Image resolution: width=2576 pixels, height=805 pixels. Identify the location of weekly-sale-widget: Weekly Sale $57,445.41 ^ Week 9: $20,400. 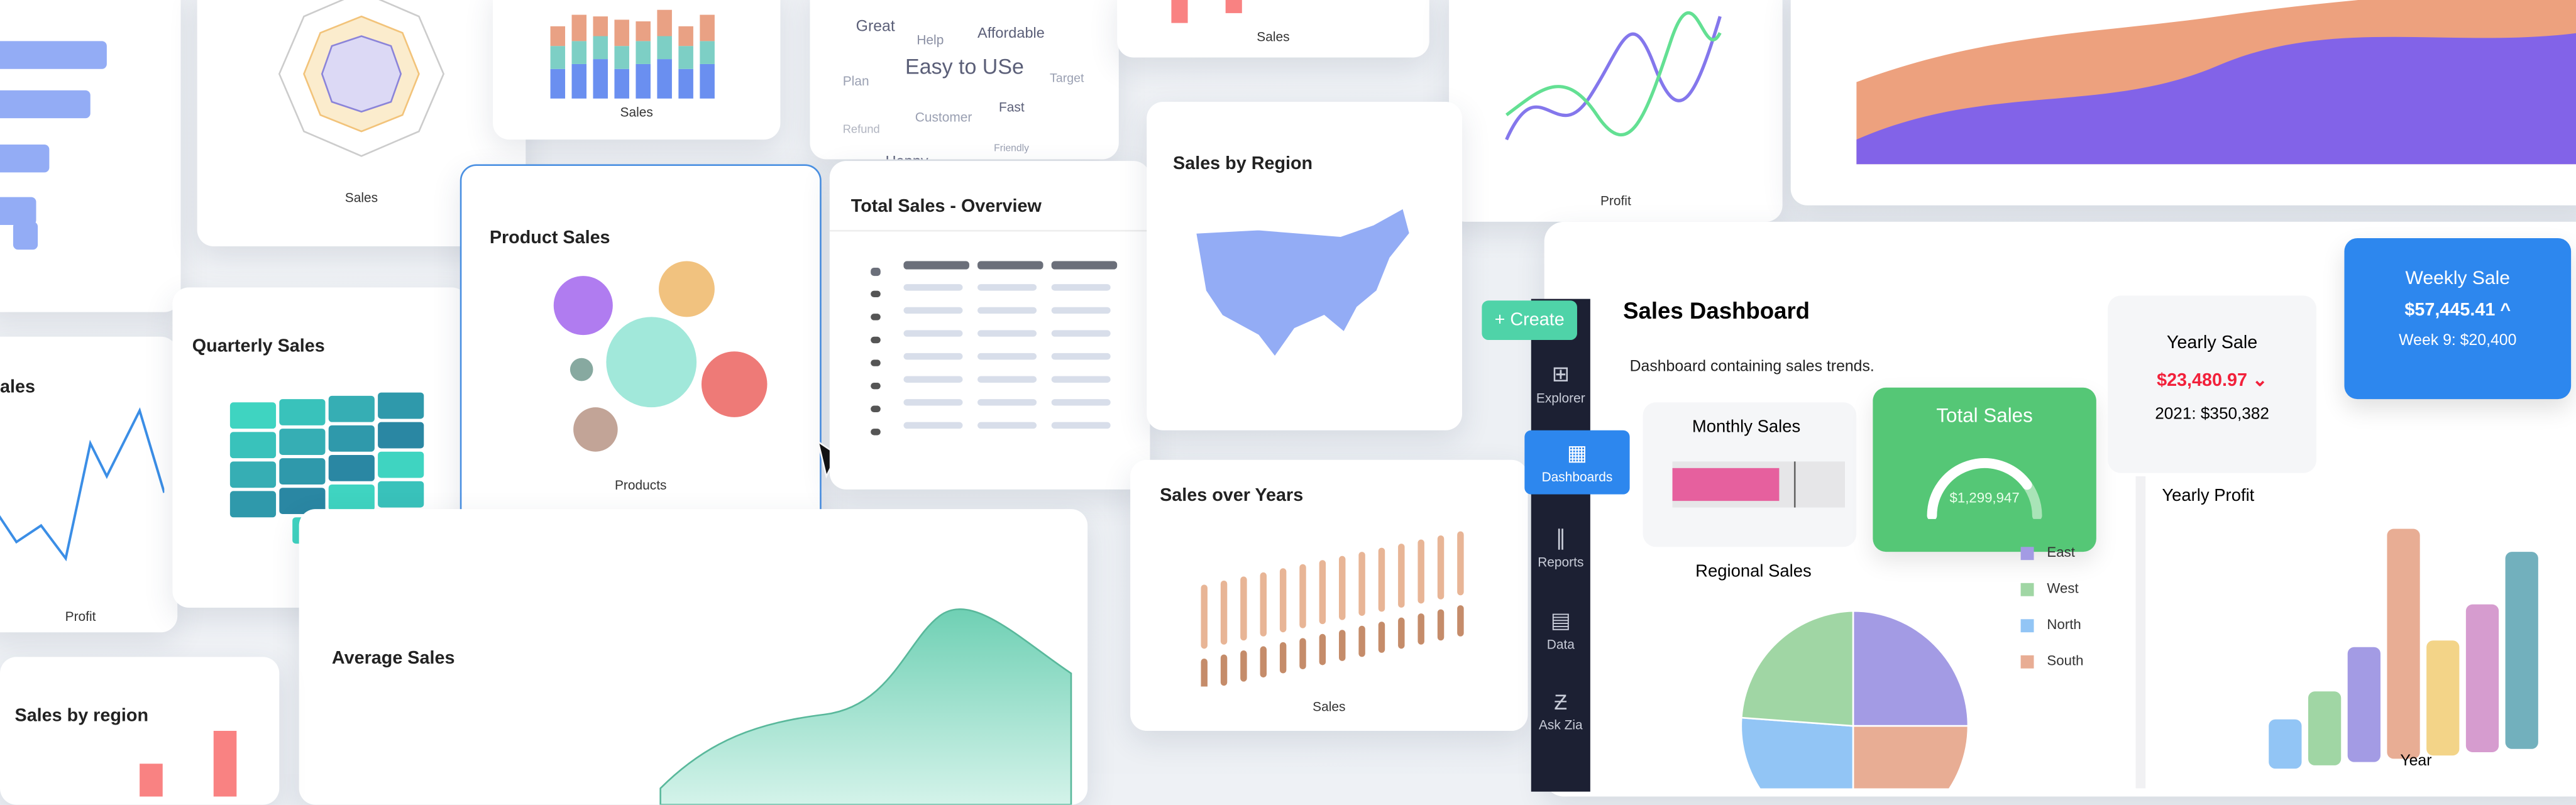
(2458, 319).